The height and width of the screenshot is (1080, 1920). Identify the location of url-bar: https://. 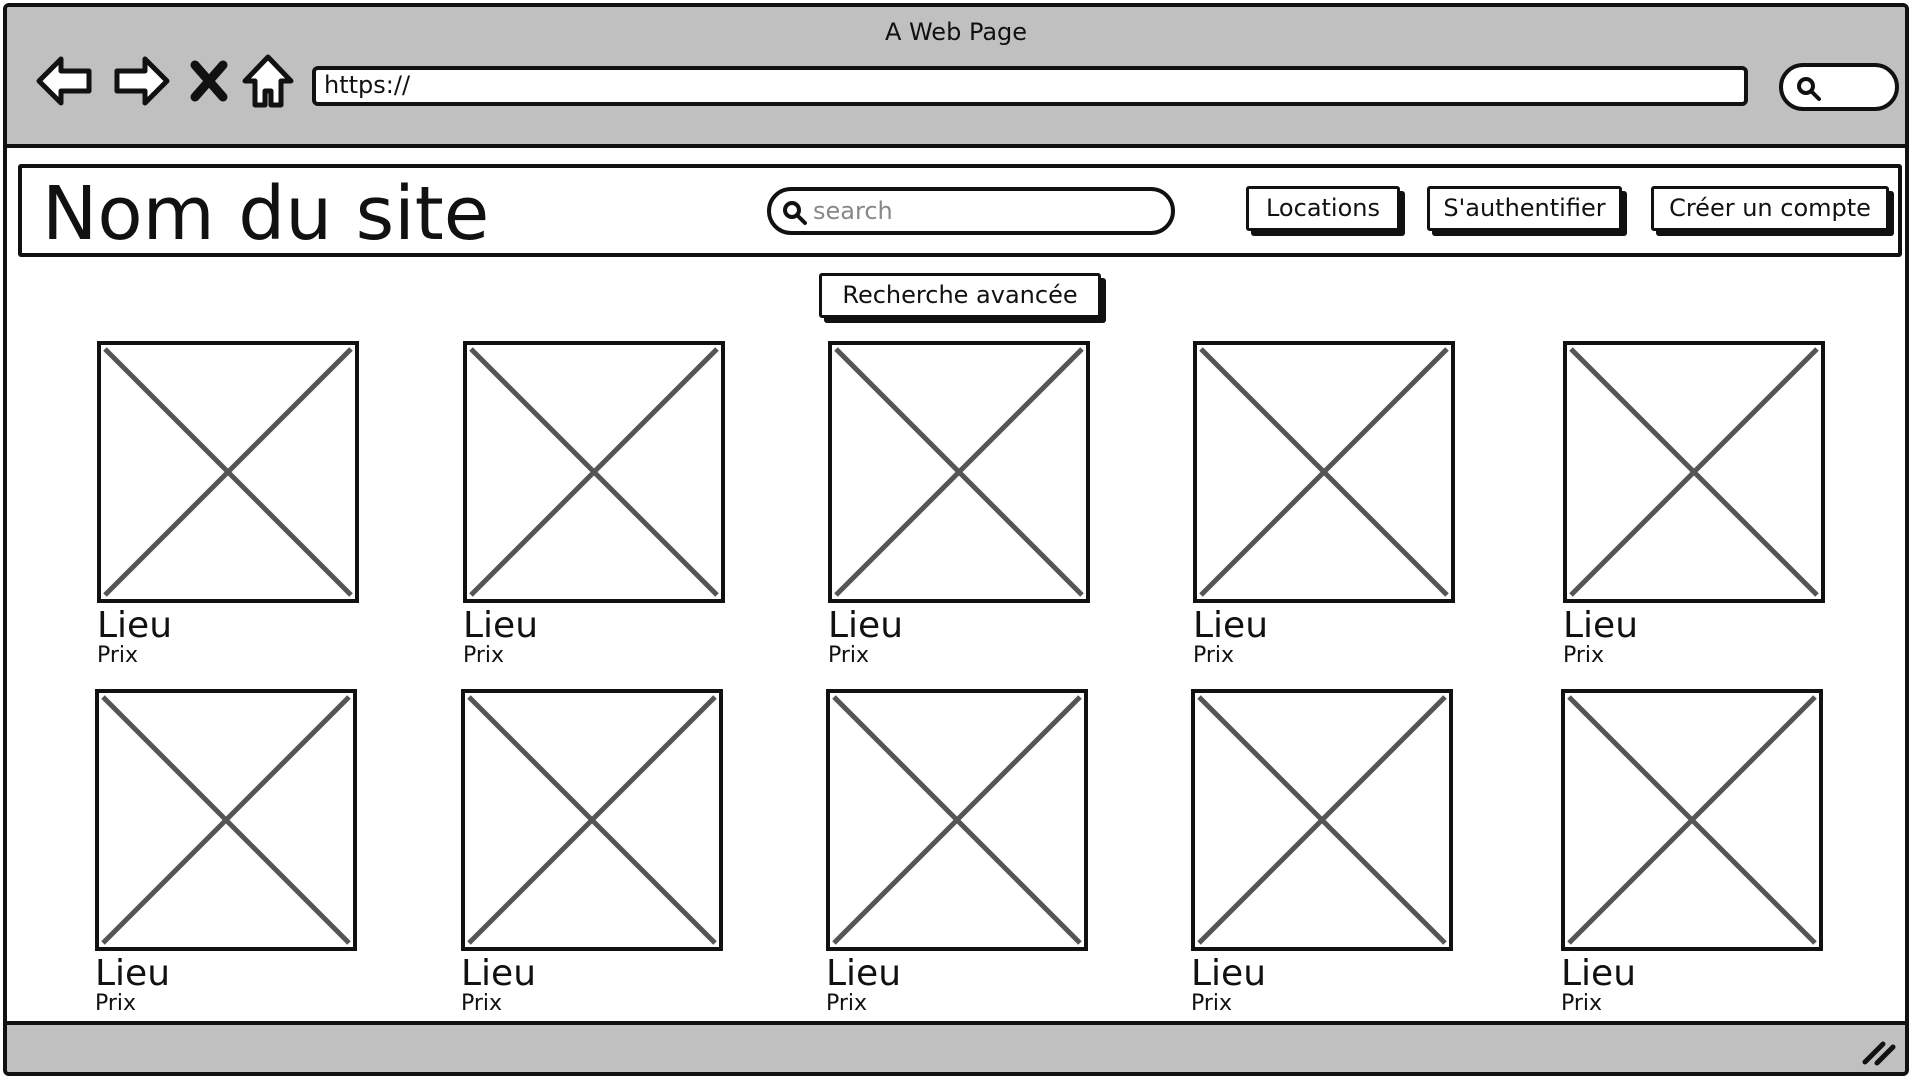
(1030, 86).